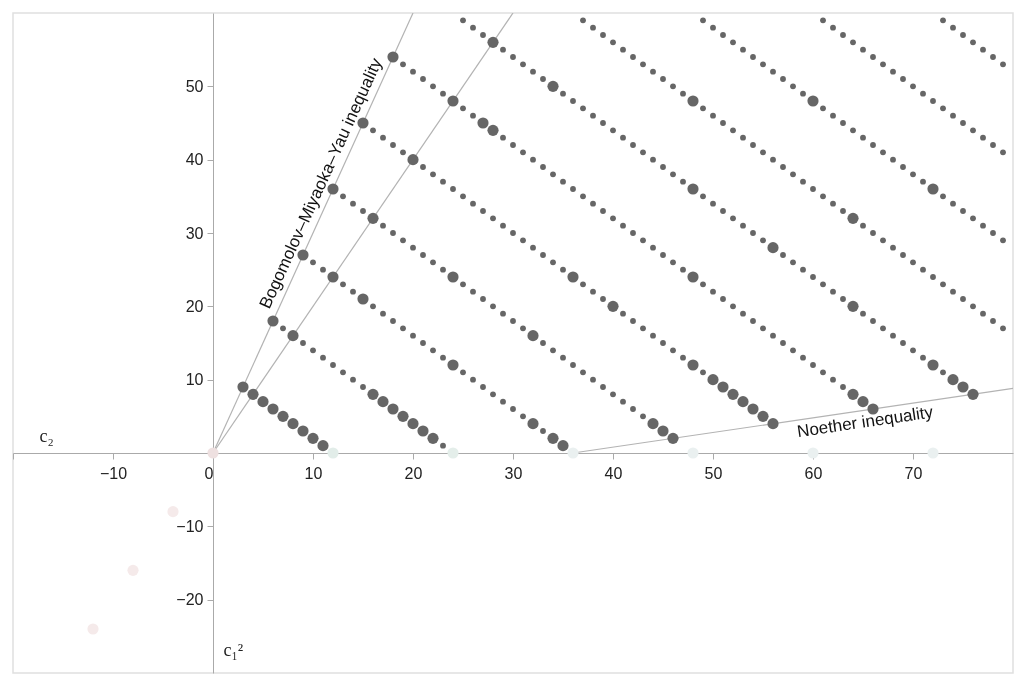 The height and width of the screenshot is (686, 1024). I want to click on x-tick-label: −10, so click(113, 473).